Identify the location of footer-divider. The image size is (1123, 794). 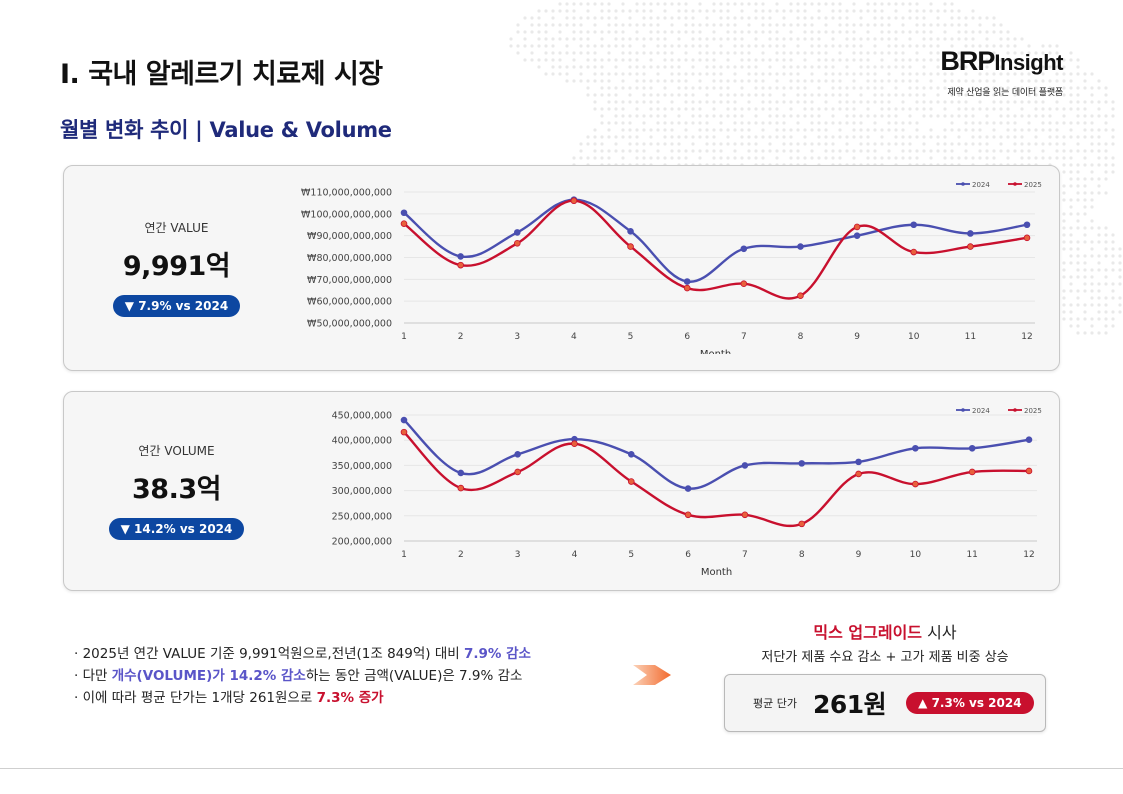
(561, 768).